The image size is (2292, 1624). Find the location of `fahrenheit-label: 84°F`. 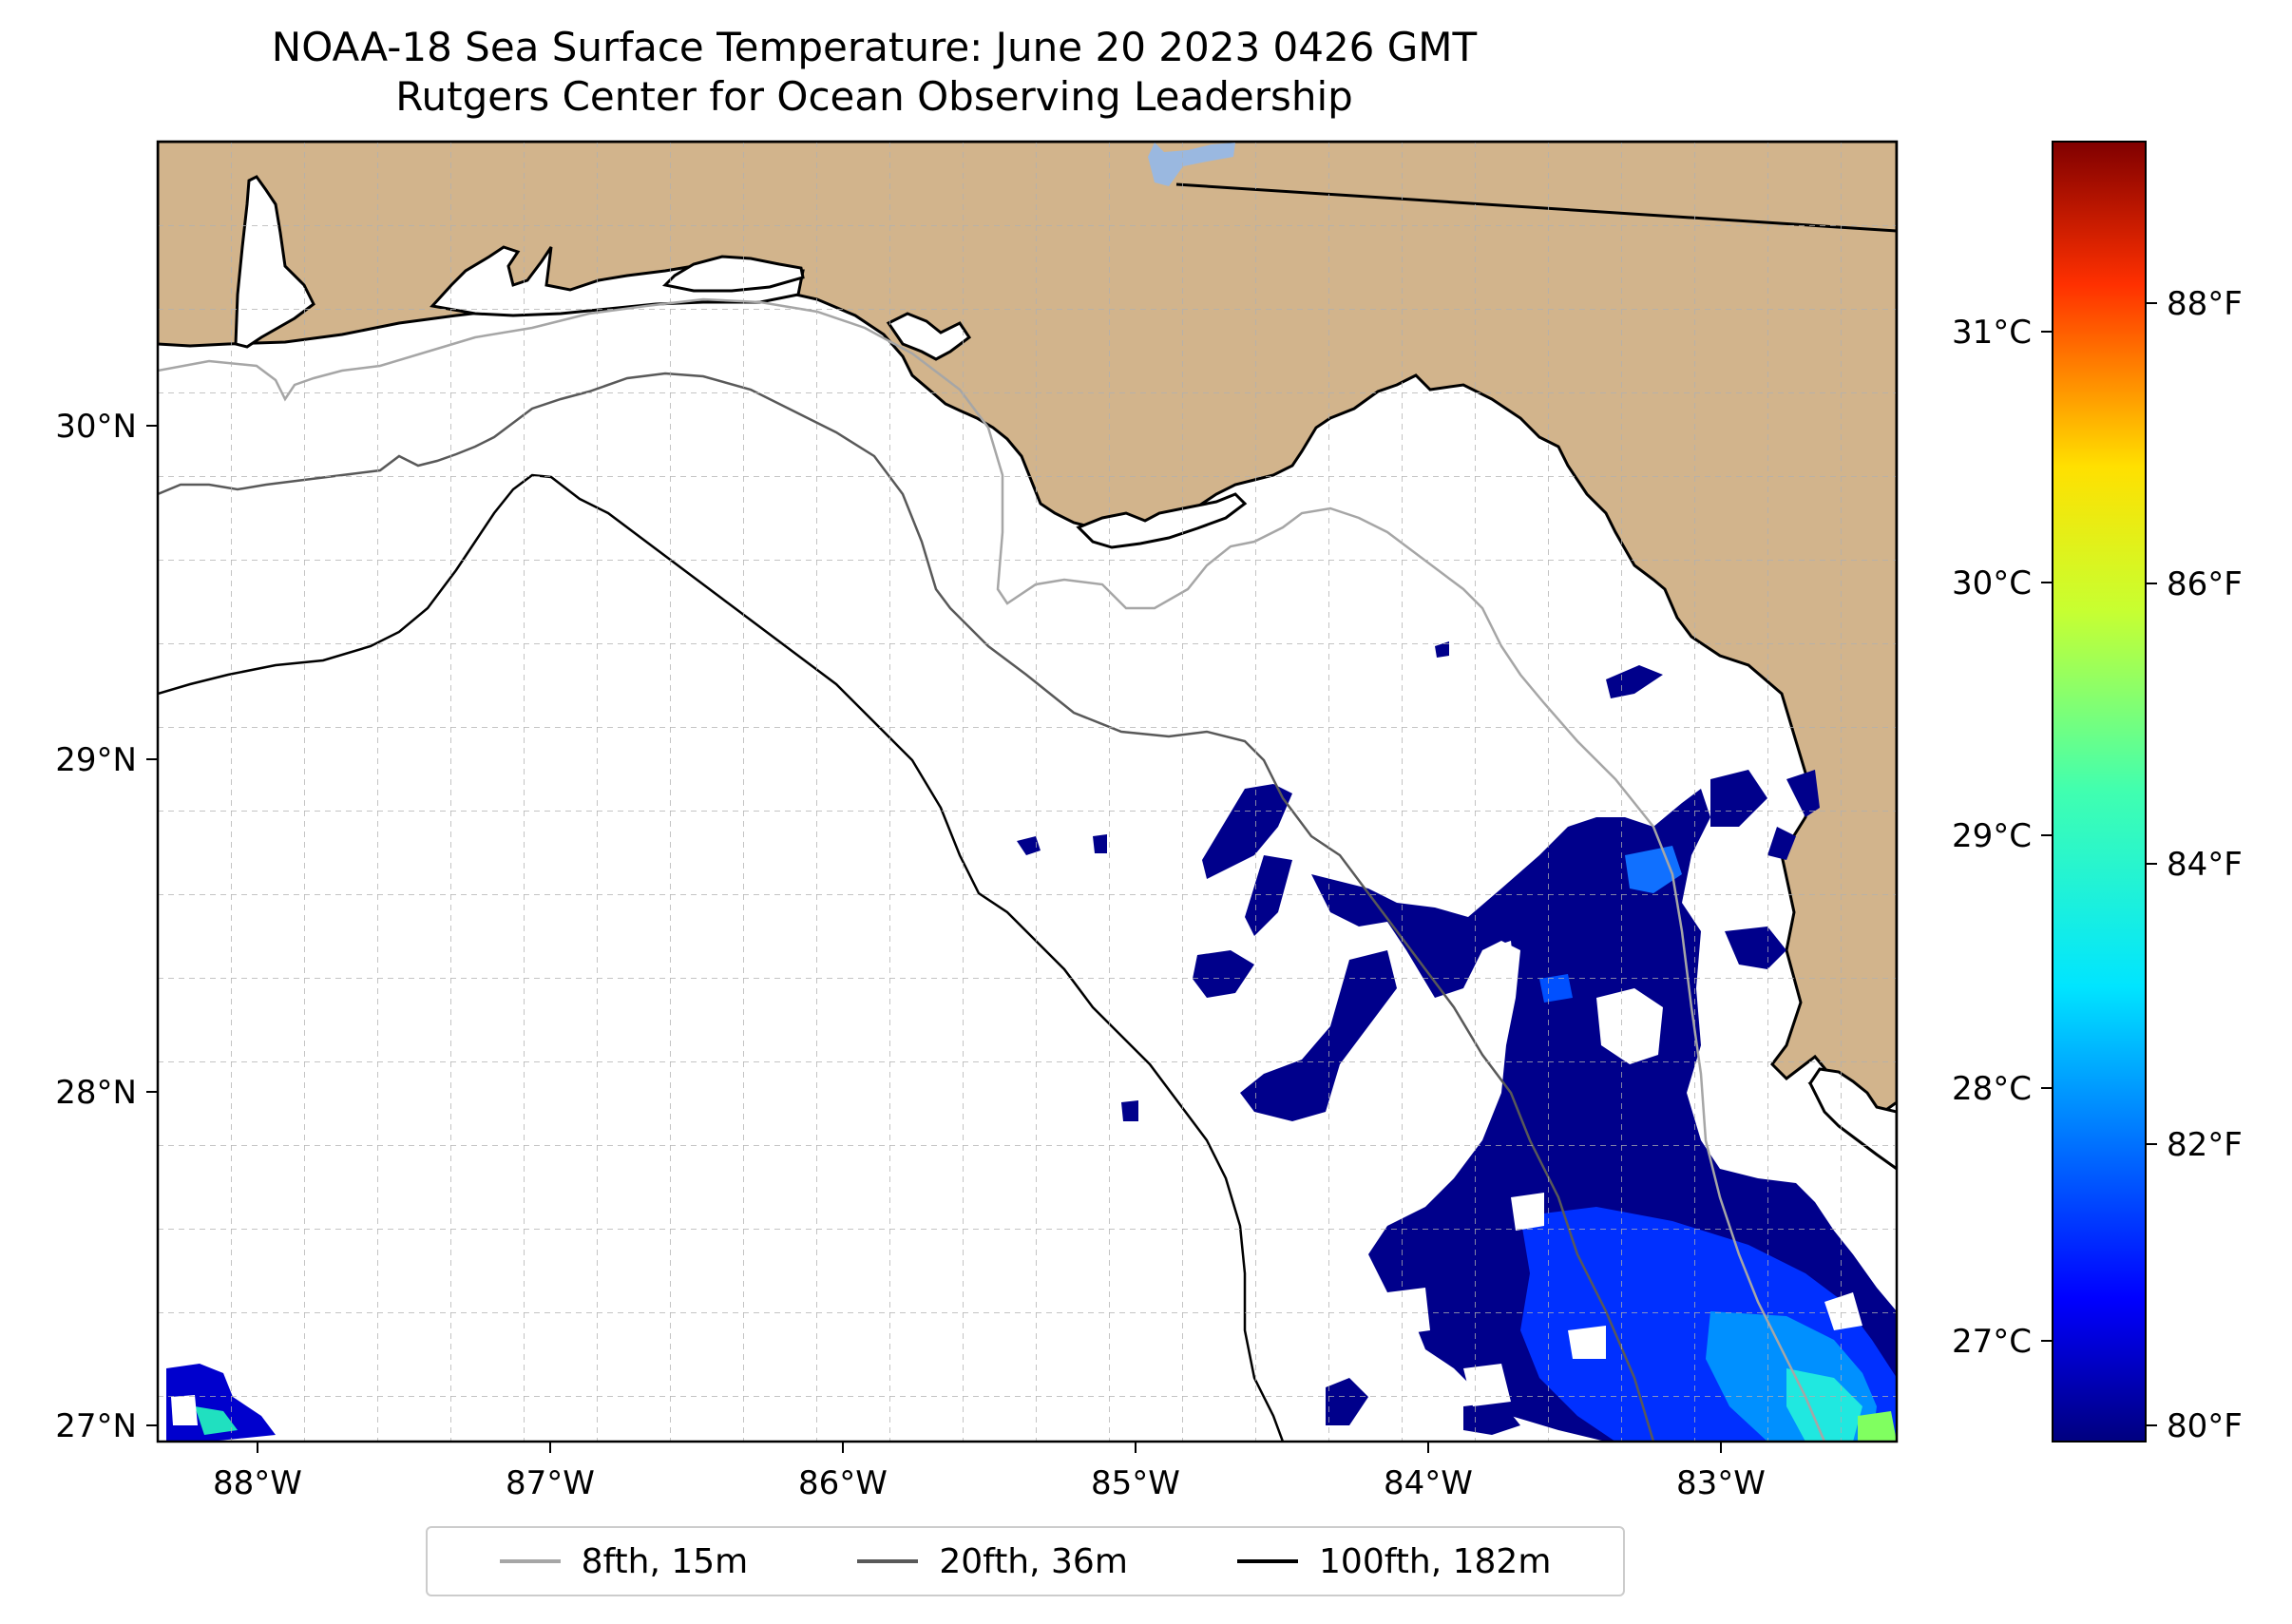

fahrenheit-label: 84°F is located at coordinates (2205, 865).